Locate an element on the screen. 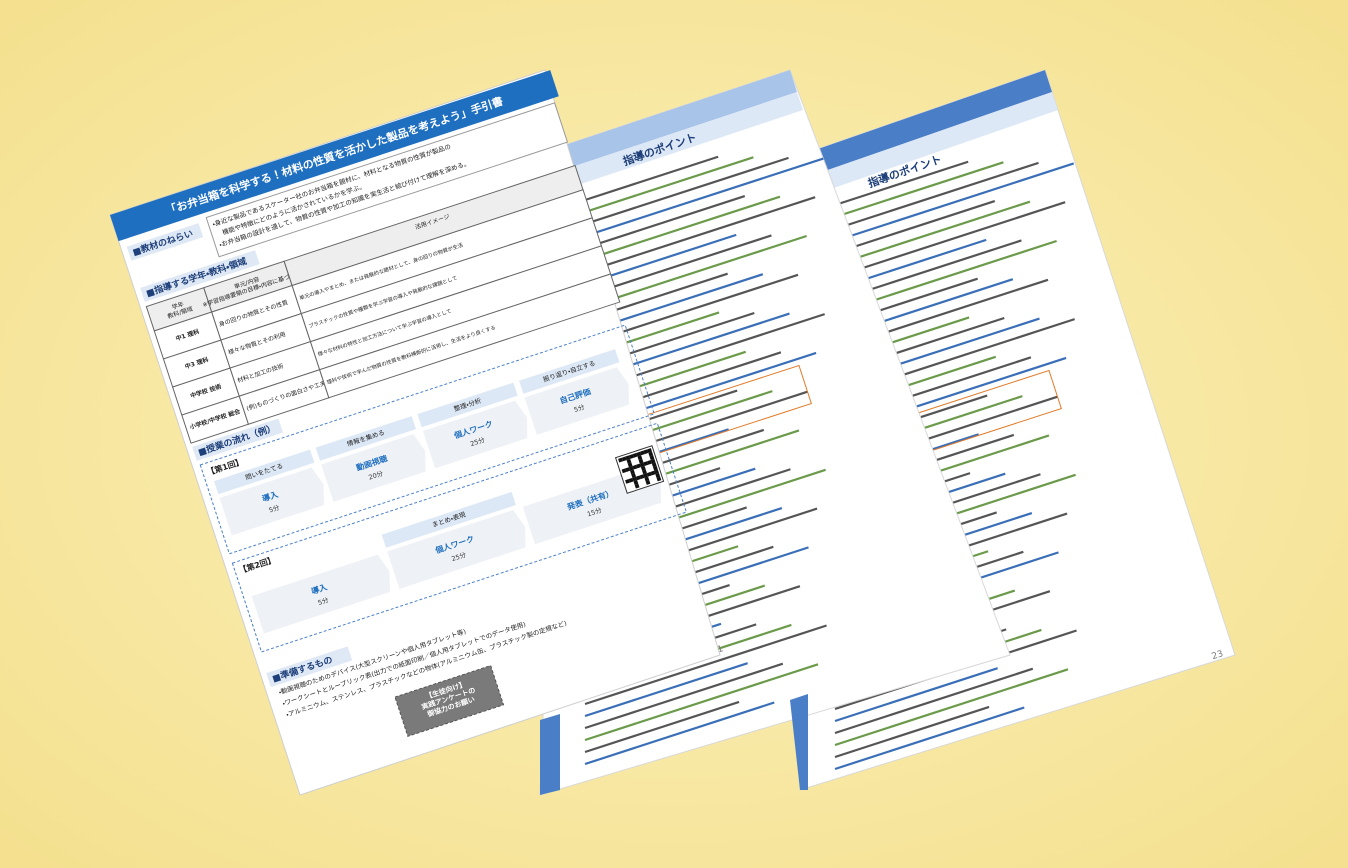  flow-frame is located at coordinates (427, 439).